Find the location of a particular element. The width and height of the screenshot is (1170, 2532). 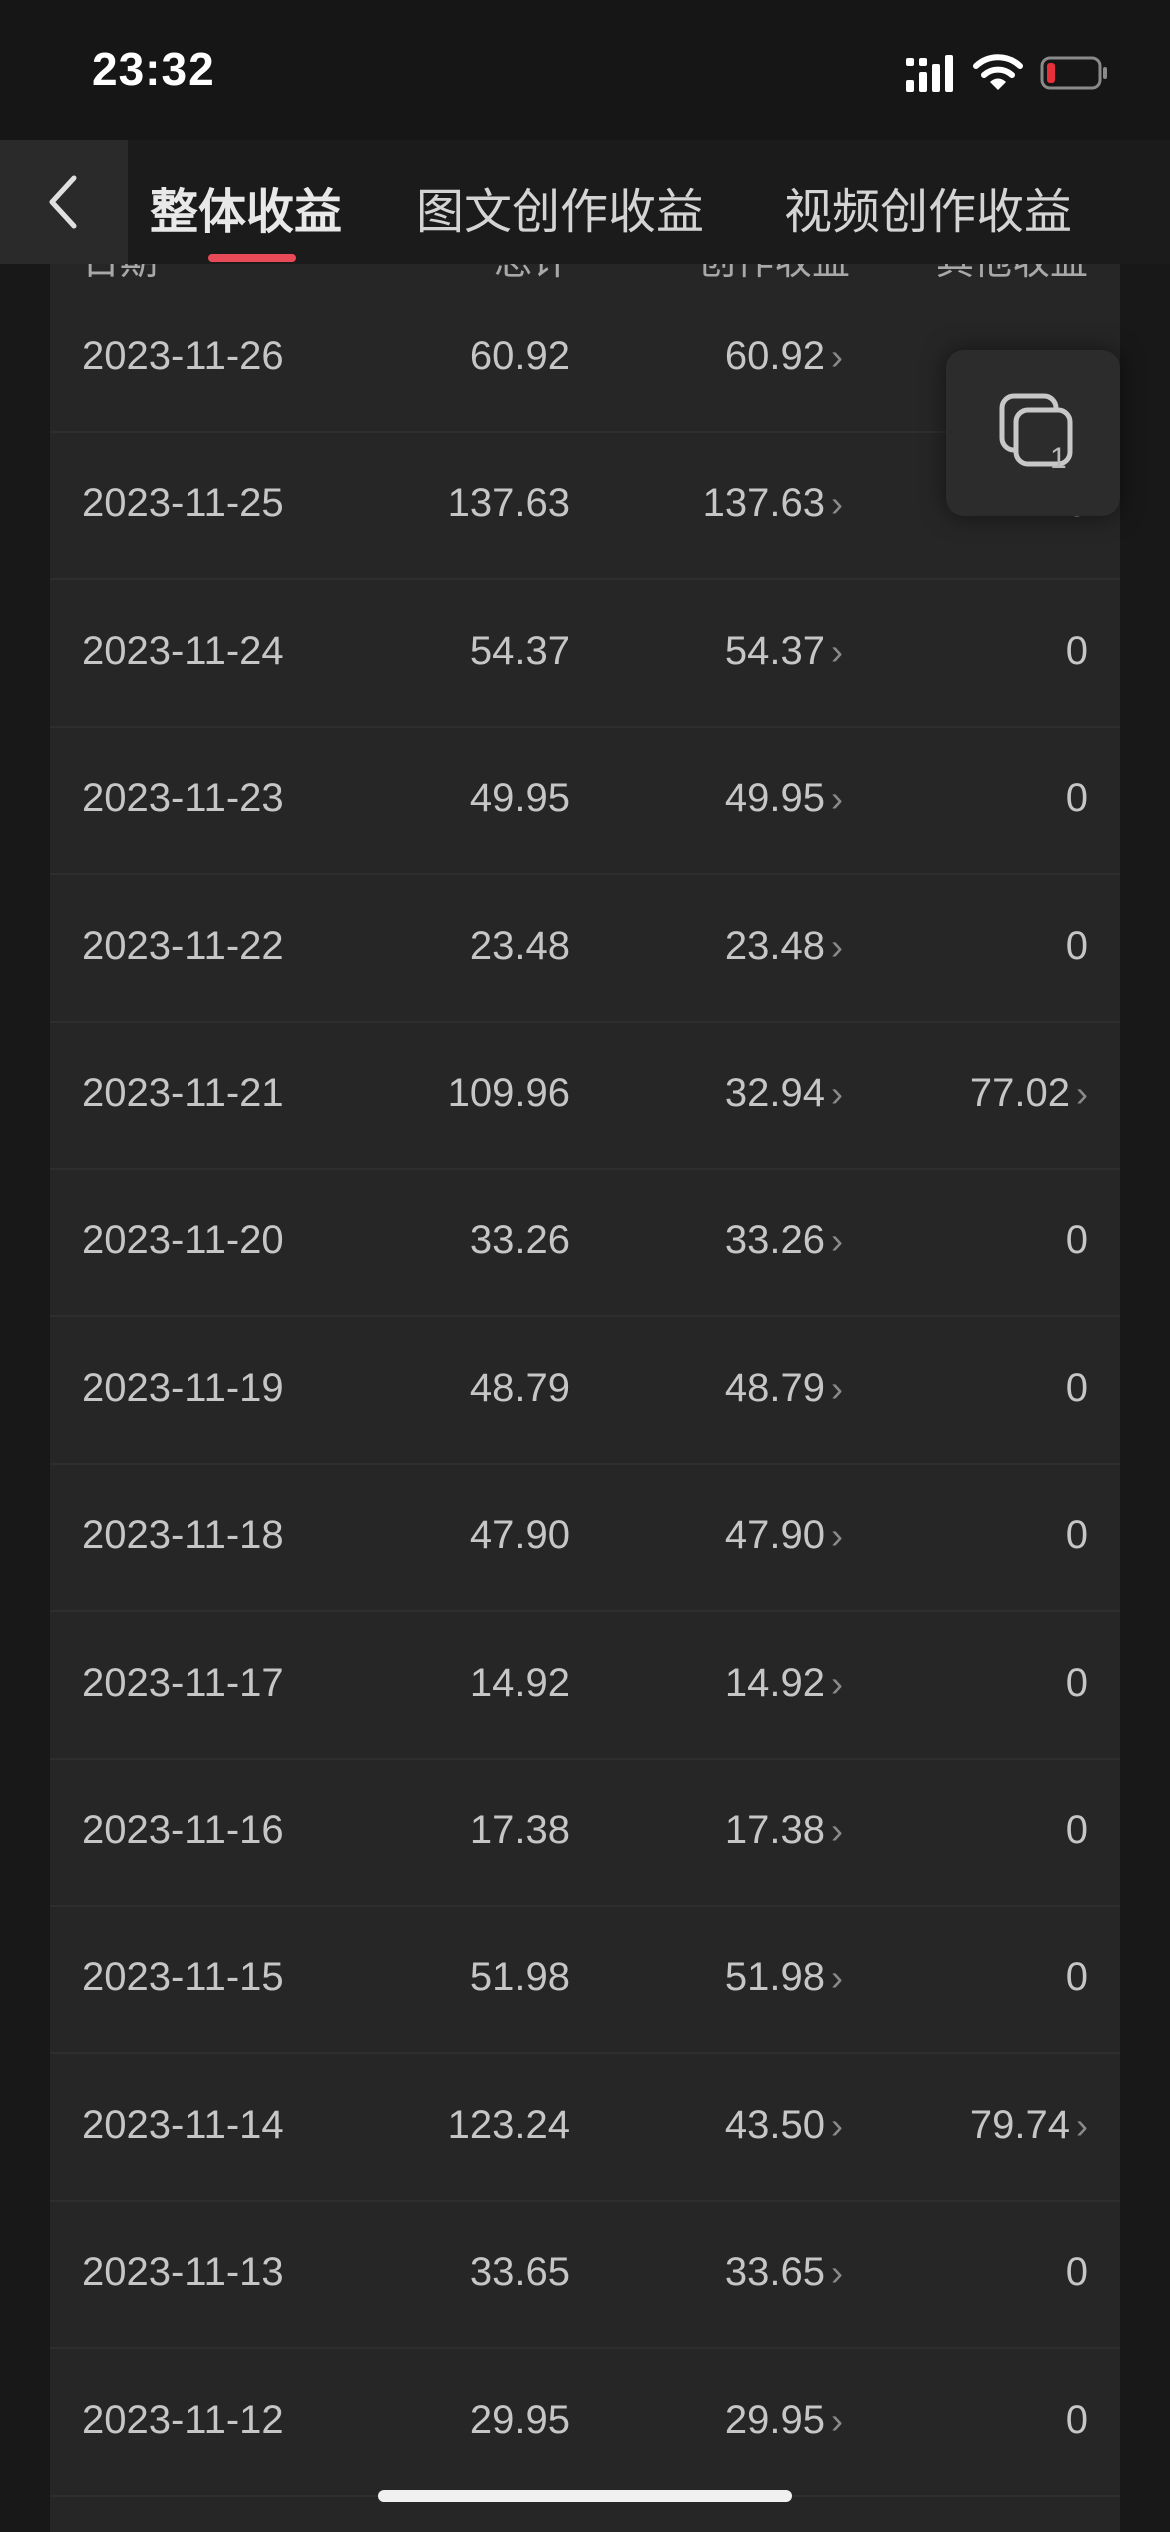

row-creation-value: 48.79 is located at coordinates (774, 1387).